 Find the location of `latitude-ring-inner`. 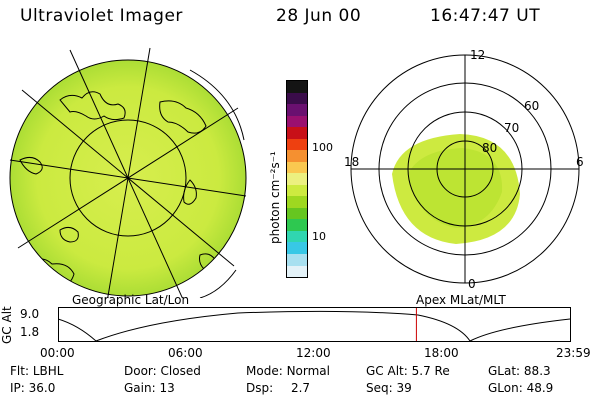

latitude-ring-inner is located at coordinates (128, 178).